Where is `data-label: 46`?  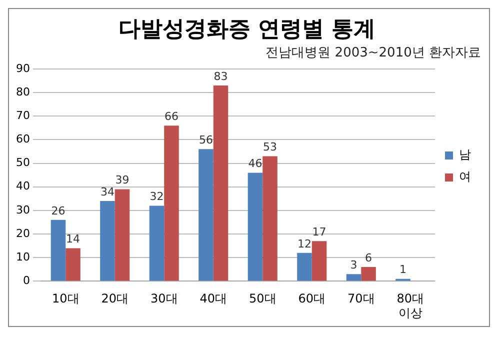
data-label: 46 is located at coordinates (255, 163).